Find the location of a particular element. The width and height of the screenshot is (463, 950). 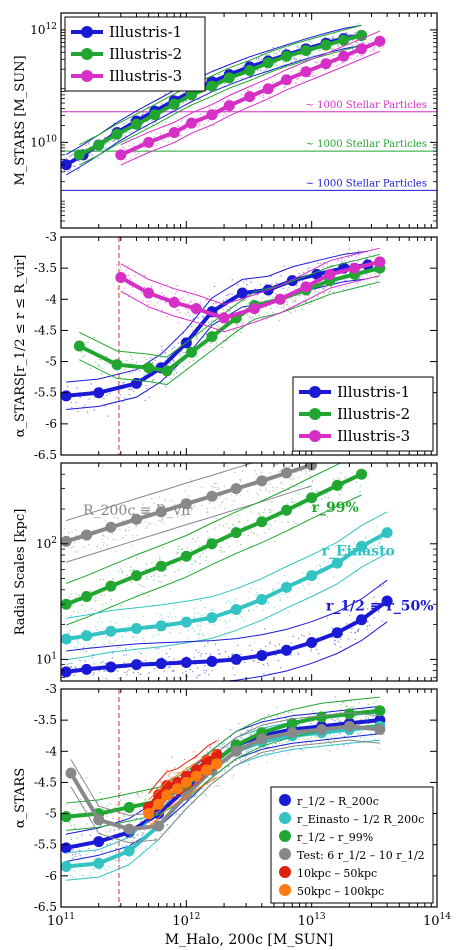

upper-envelope is located at coordinates (227, 565).